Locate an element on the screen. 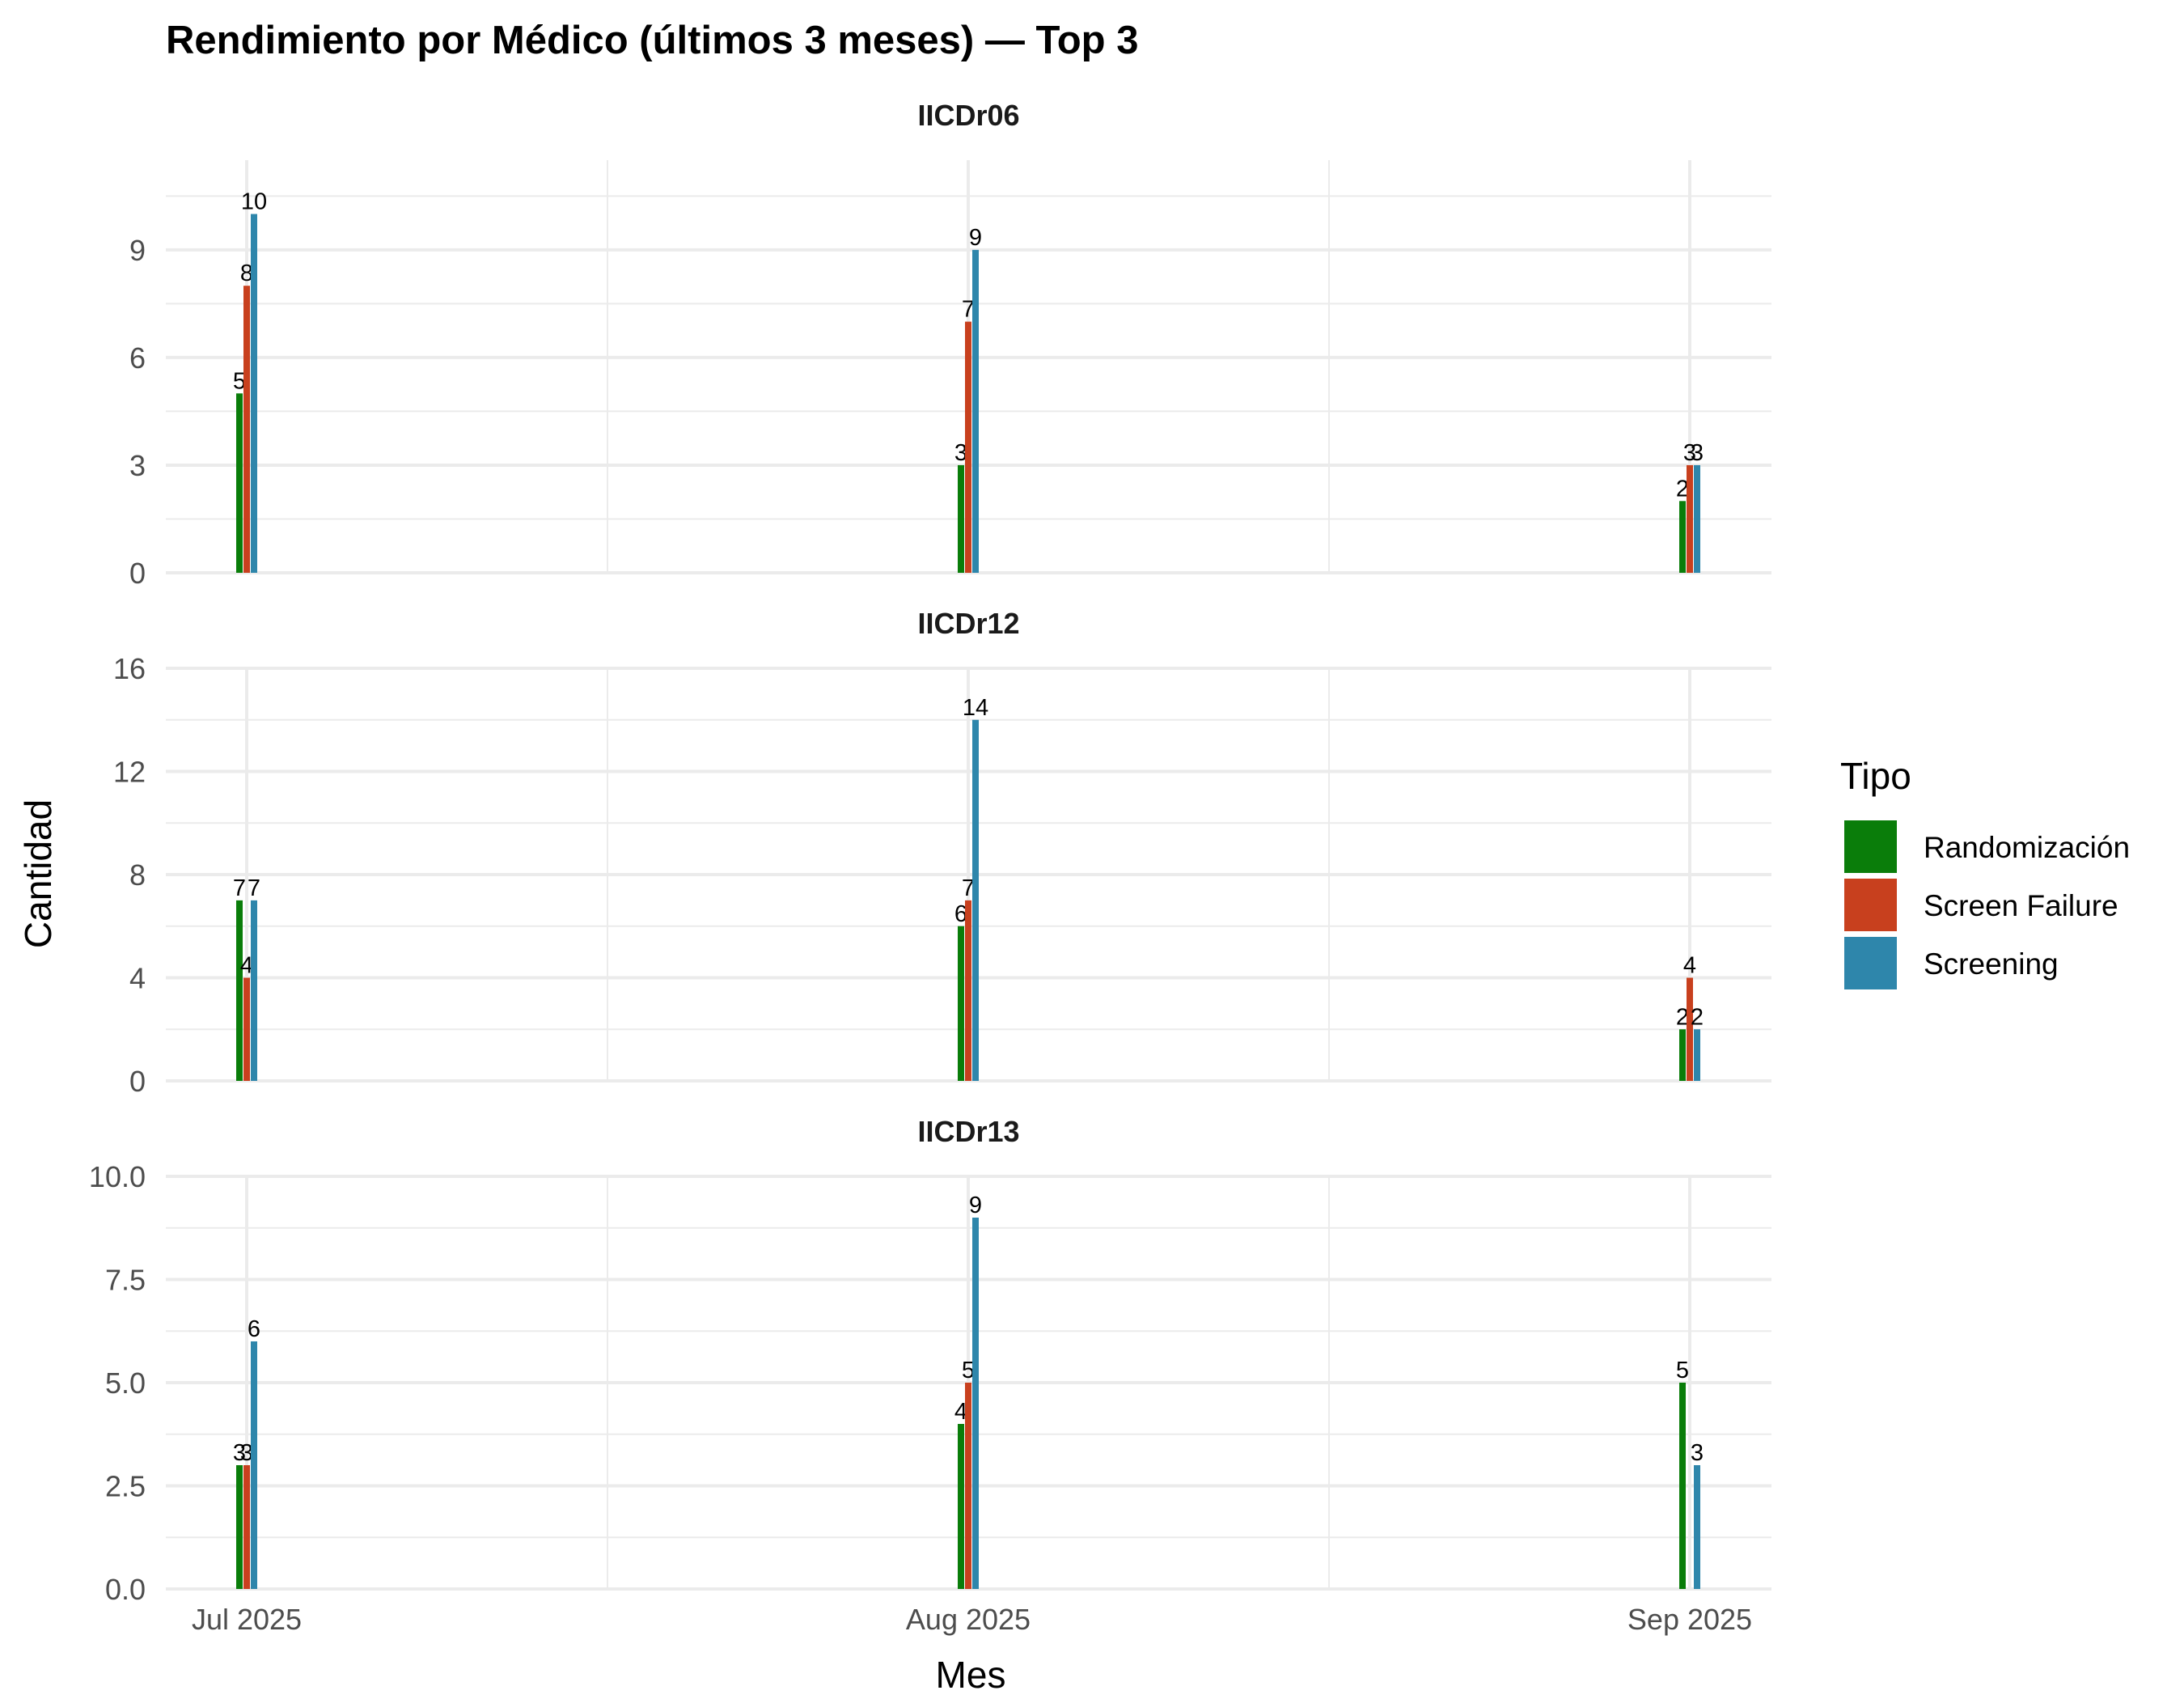 The width and height of the screenshot is (2184, 1699). x-tick-label: Jul 2025 is located at coordinates (247, 1619).